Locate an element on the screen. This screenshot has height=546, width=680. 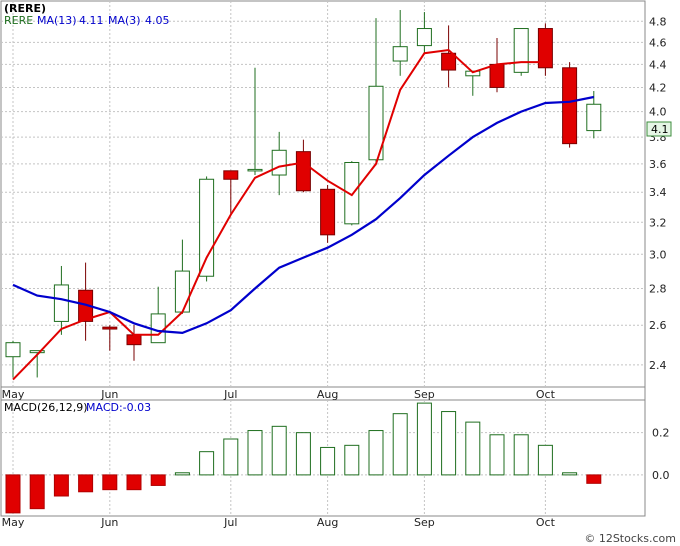
legend-ma13-value: 4.11 is located at coordinates (91, 20).